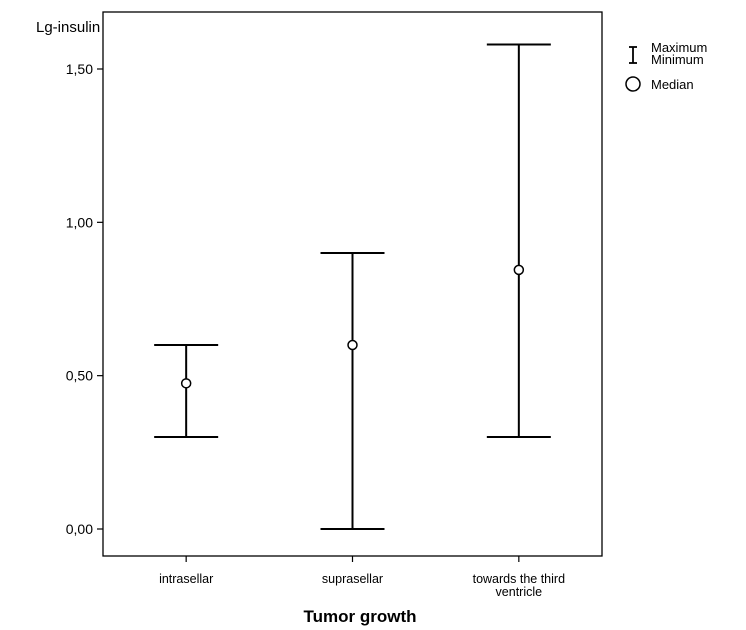  What do you see at coordinates (79, 222) in the screenshot?
I see `y-tick-label: 1,00` at bounding box center [79, 222].